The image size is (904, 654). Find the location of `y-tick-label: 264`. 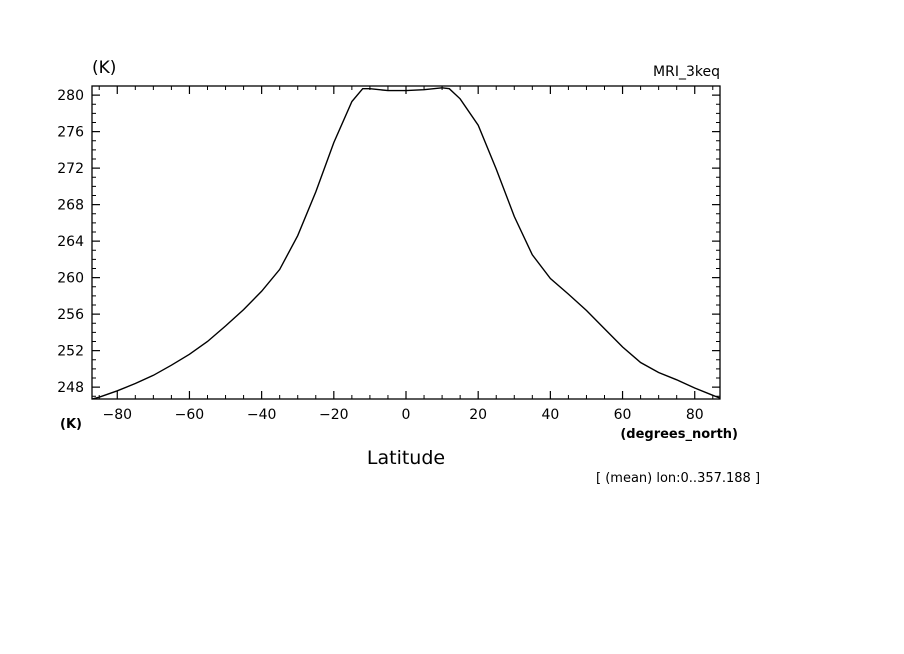

y-tick-label: 264 is located at coordinates (70, 242).